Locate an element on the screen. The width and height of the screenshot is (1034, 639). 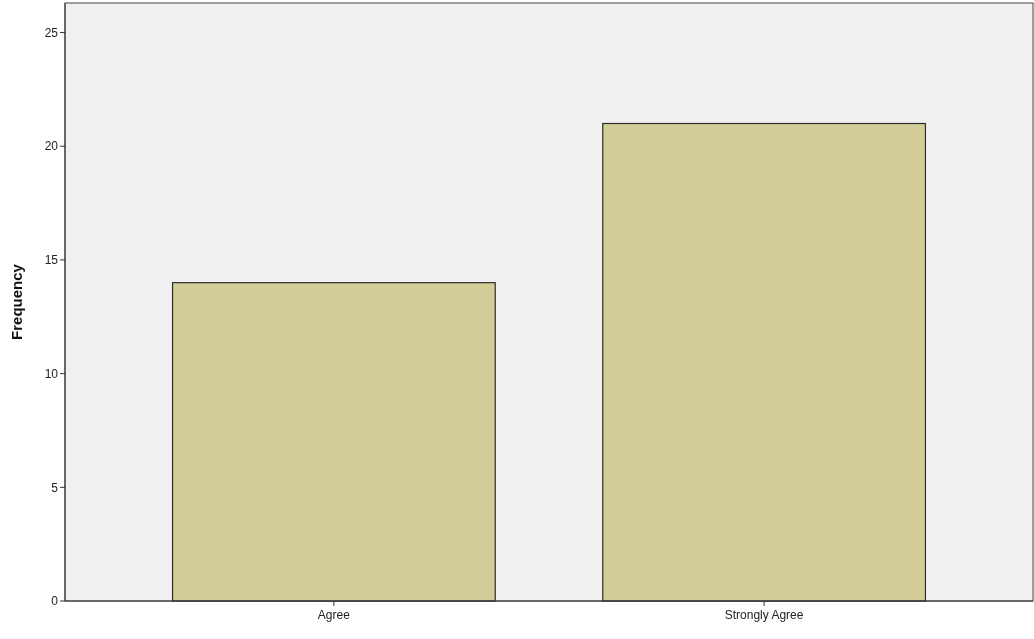
y-axis-title: Frequency is located at coordinates (16, 301).